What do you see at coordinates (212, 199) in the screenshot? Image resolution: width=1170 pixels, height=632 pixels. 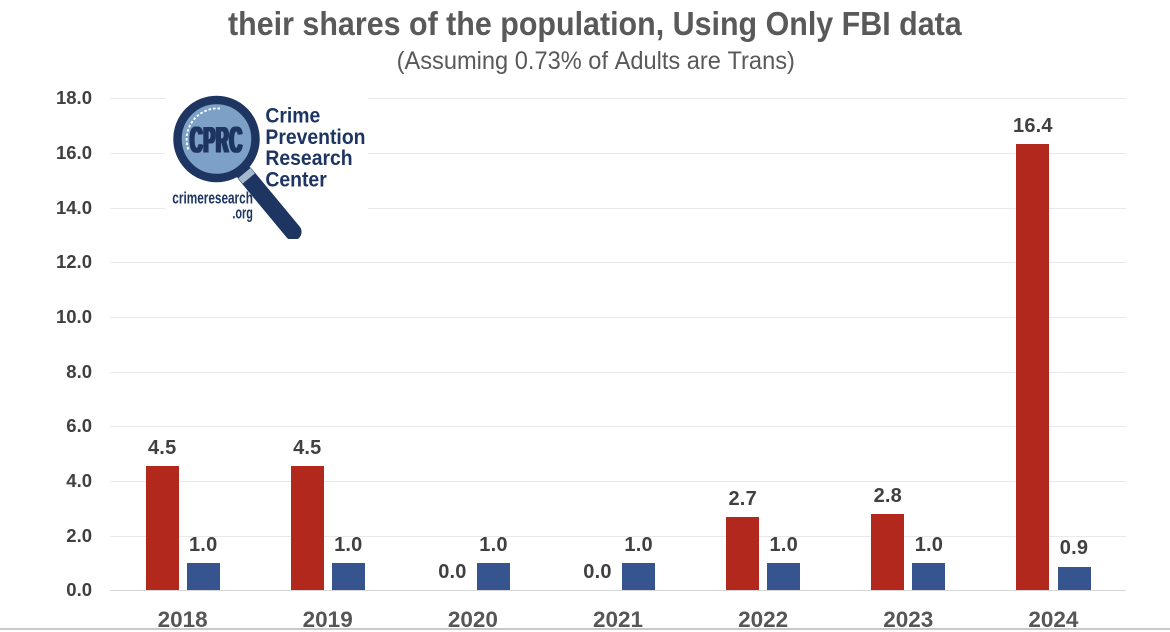 I see `svg-text: crimeresearch` at bounding box center [212, 199].